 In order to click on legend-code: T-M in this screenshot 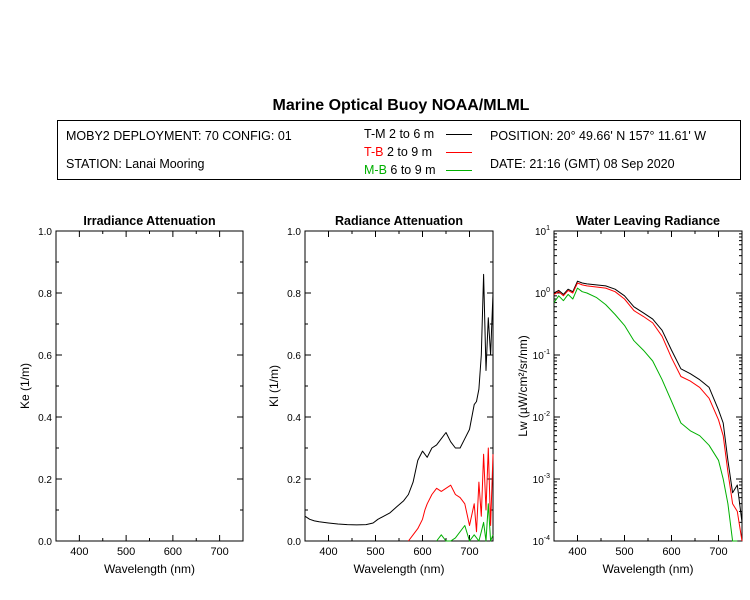, I will do `click(375, 134)`.